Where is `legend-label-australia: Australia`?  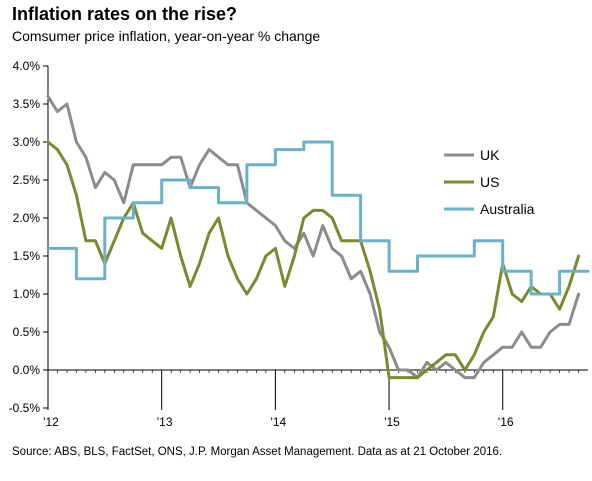 legend-label-australia: Australia is located at coordinates (507, 209).